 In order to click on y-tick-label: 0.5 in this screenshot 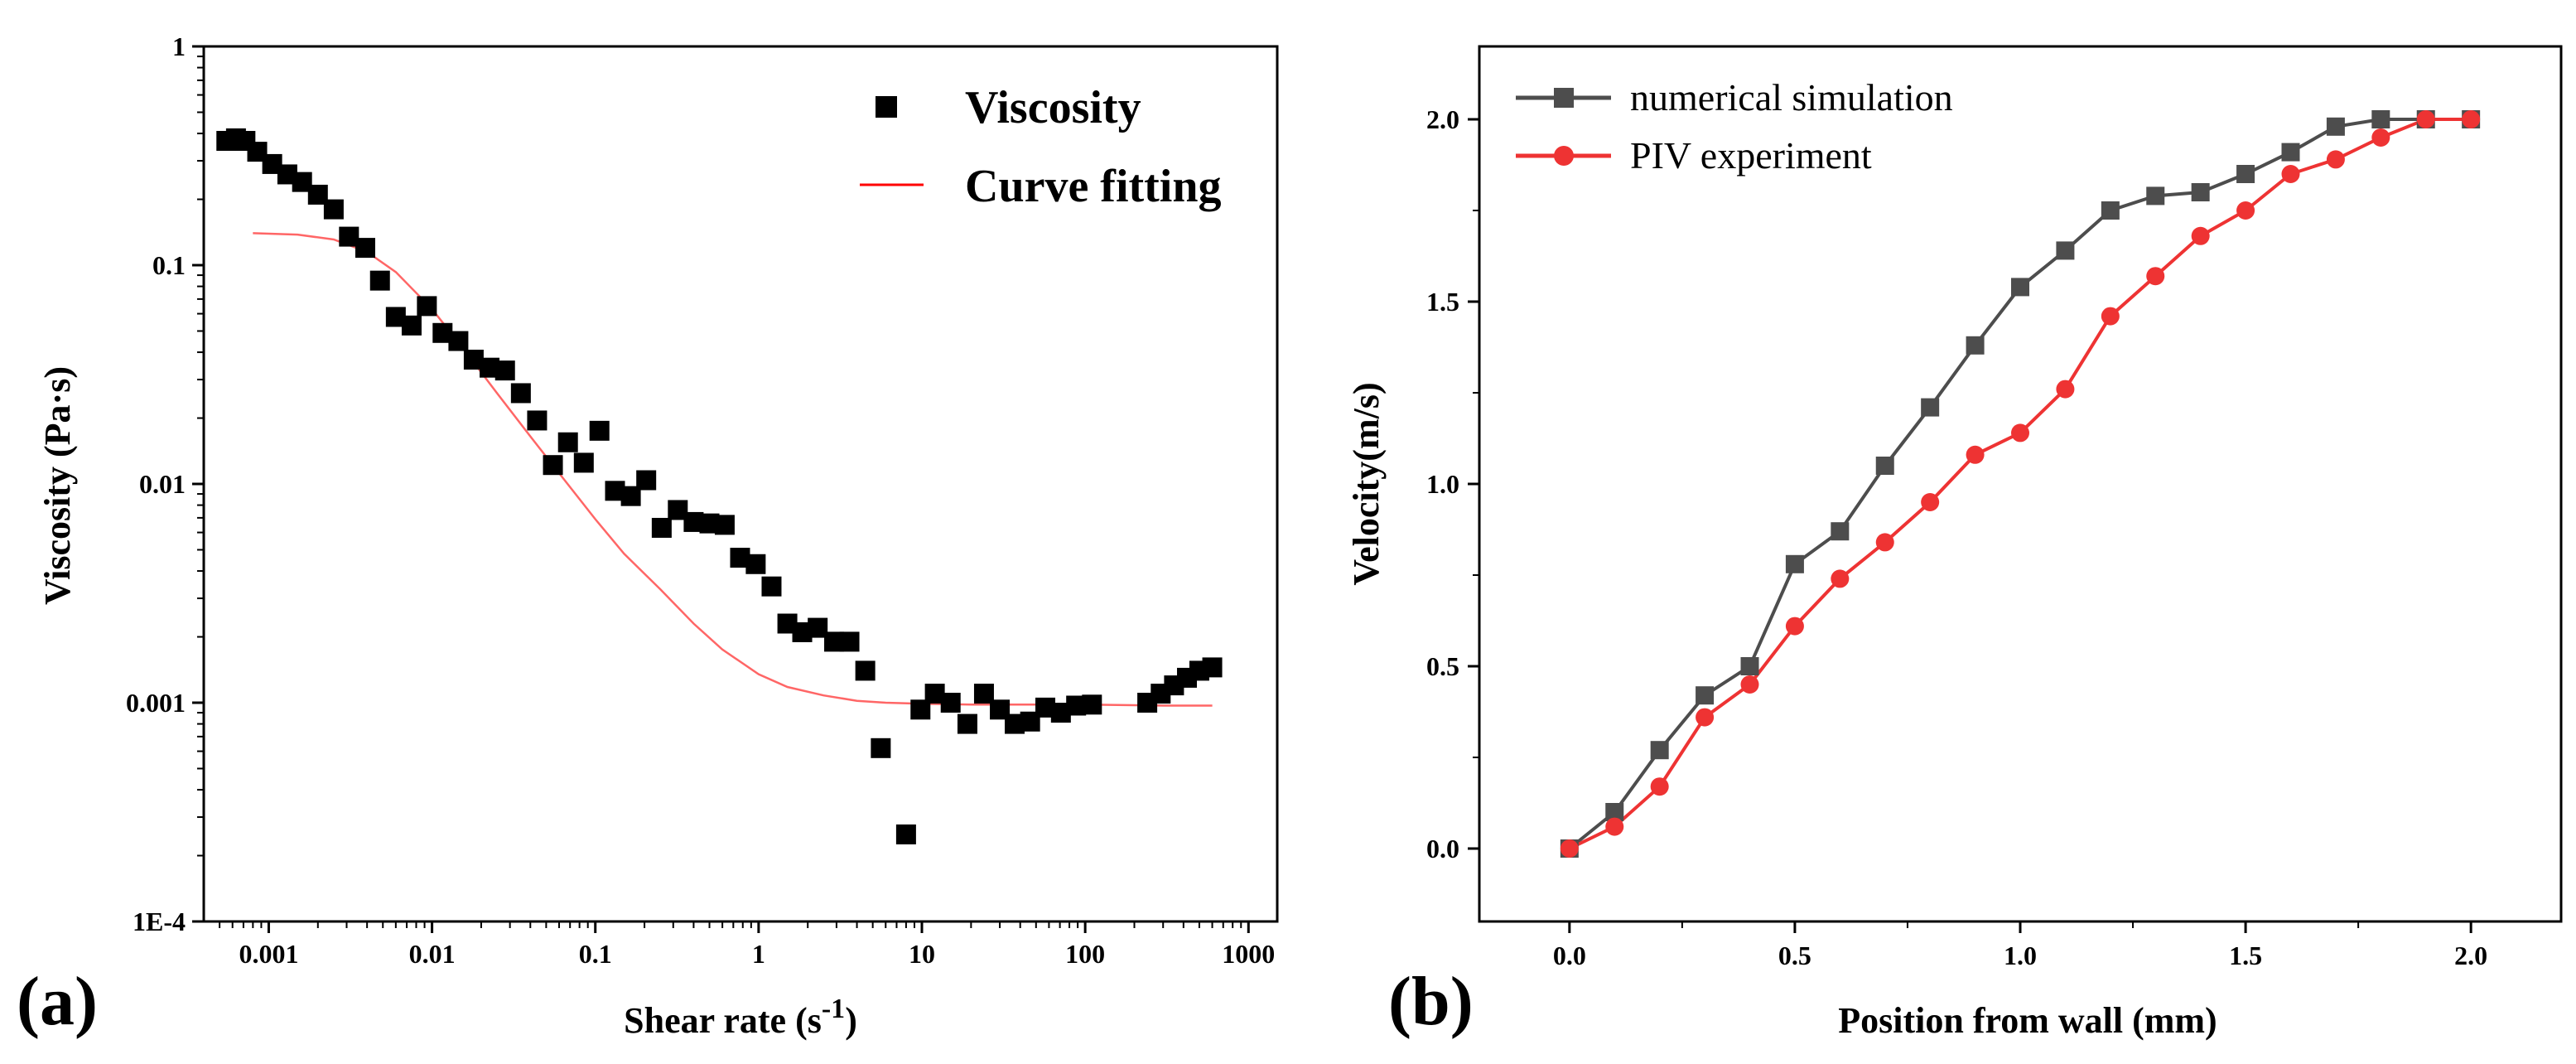, I will do `click(1442, 666)`.